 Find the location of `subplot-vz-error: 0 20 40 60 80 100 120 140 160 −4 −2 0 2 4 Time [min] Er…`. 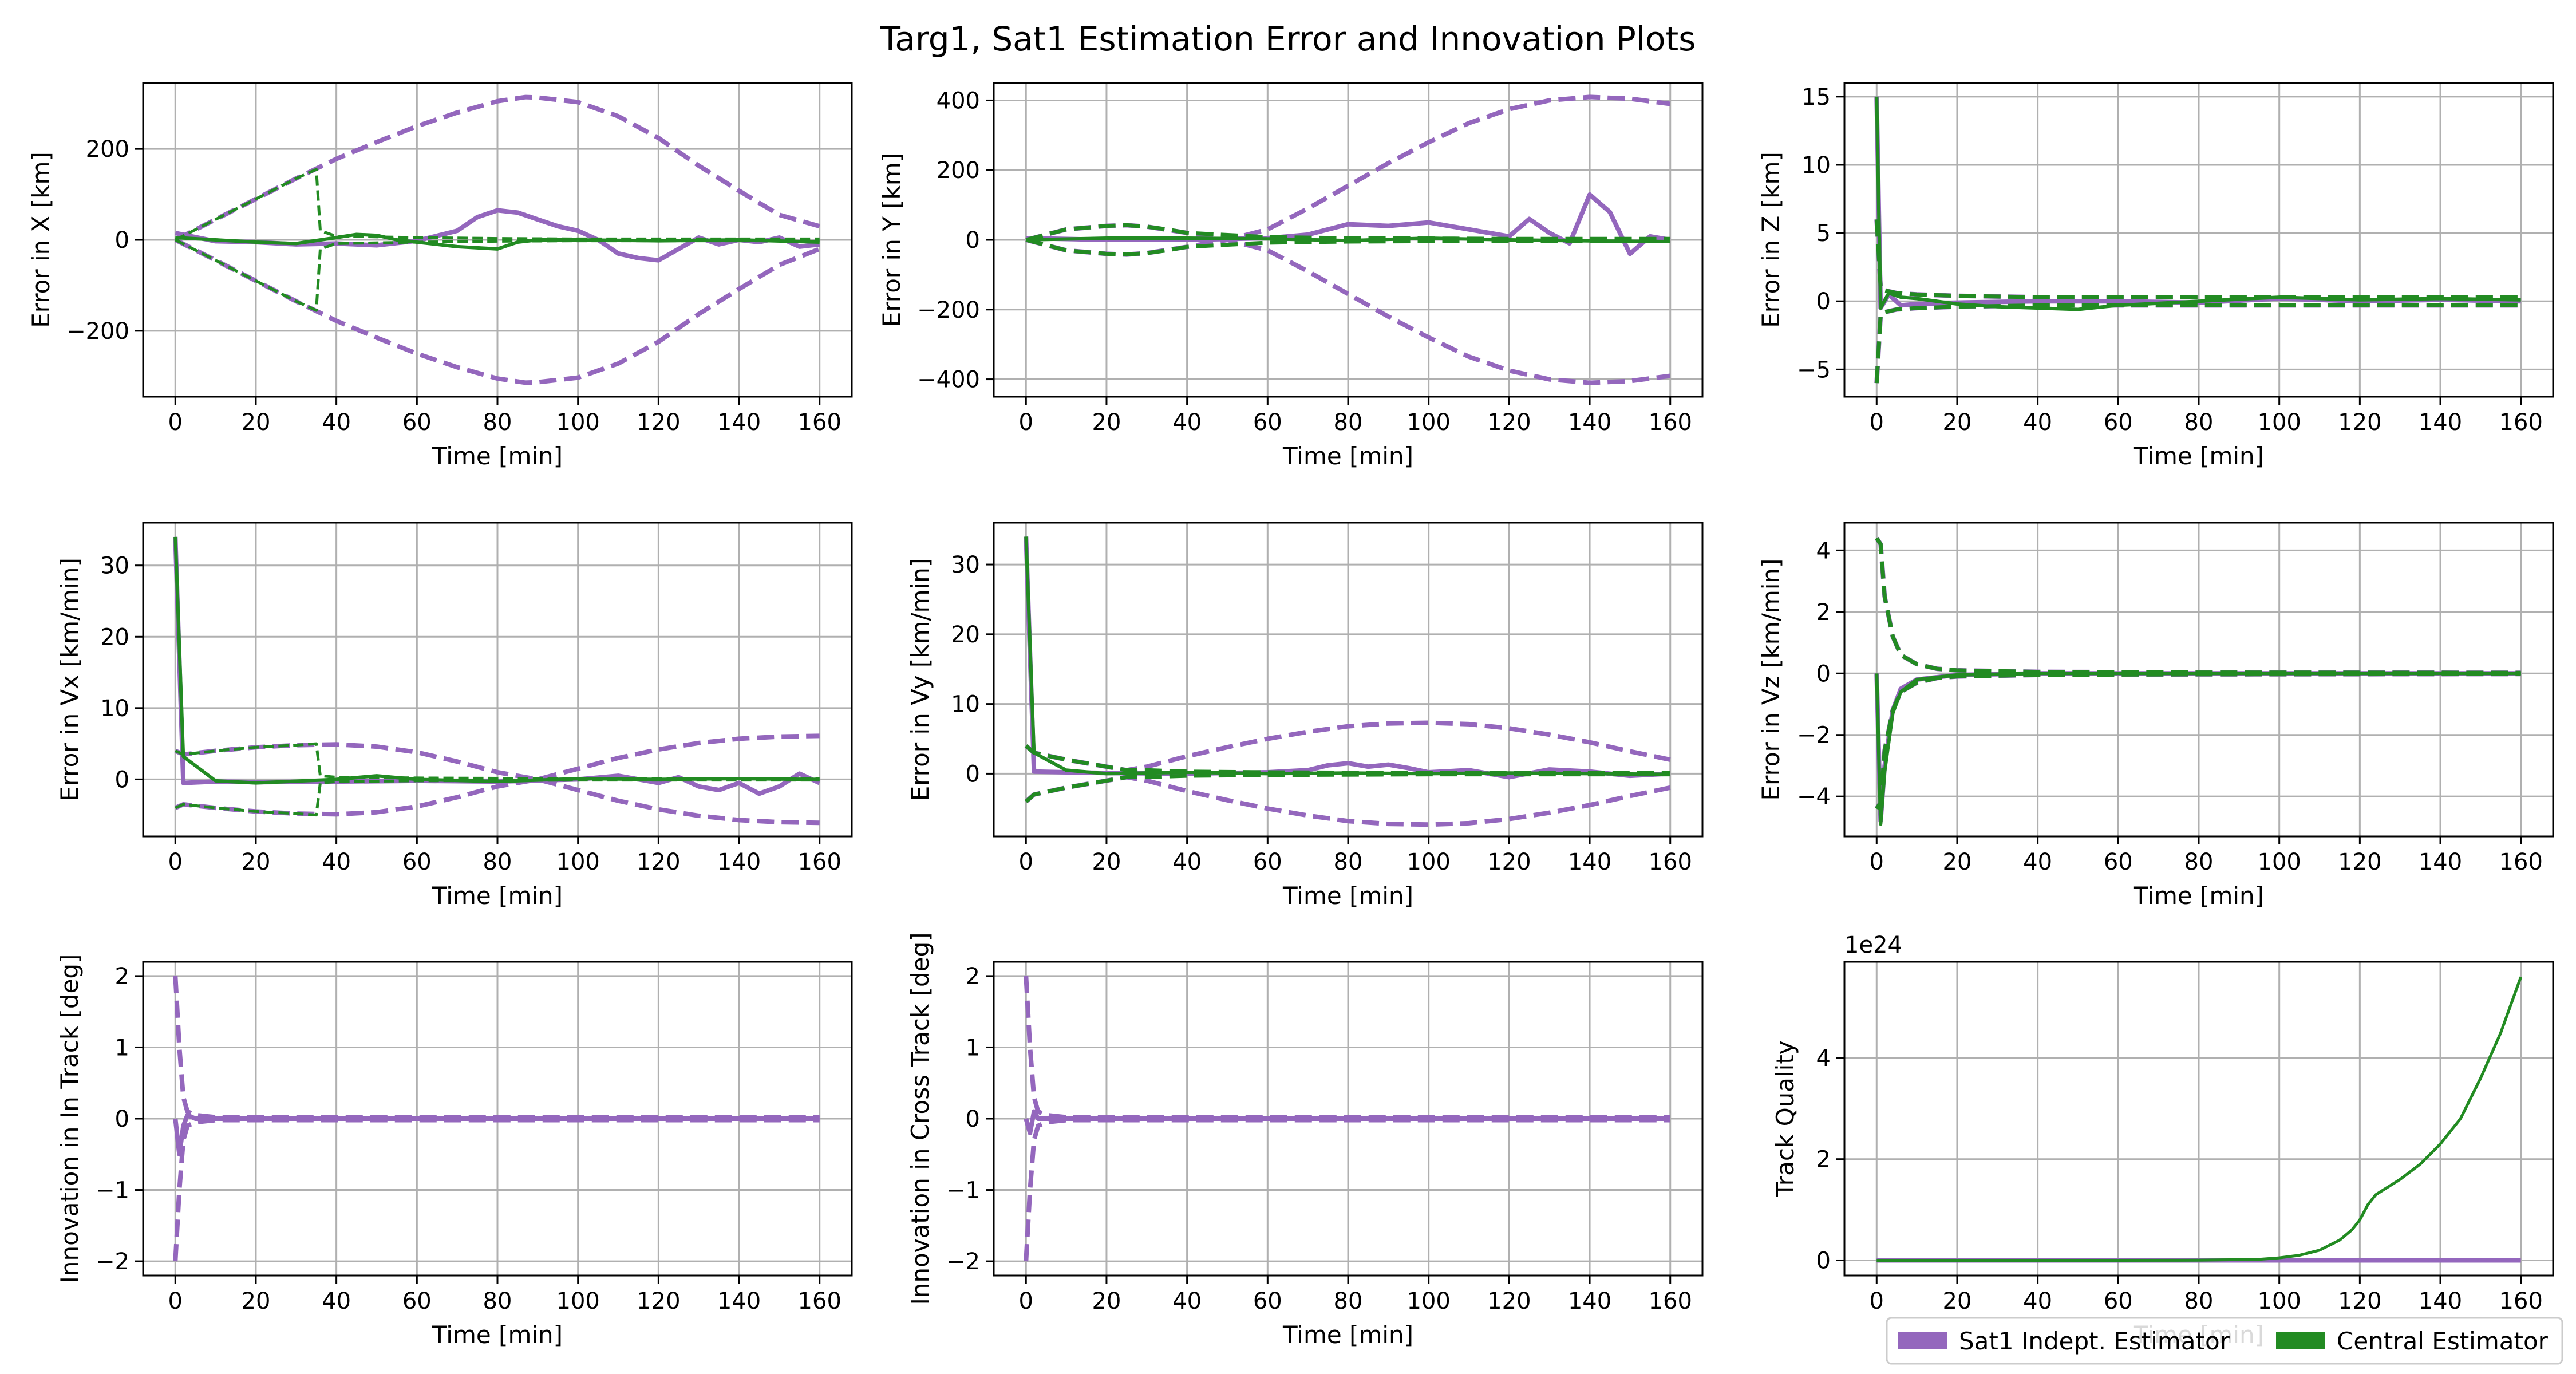

subplot-vz-error: 0 20 40 60 80 100 120 140 160 −4 −2 0 2 4 Time [min] Er… is located at coordinates (2155, 716).